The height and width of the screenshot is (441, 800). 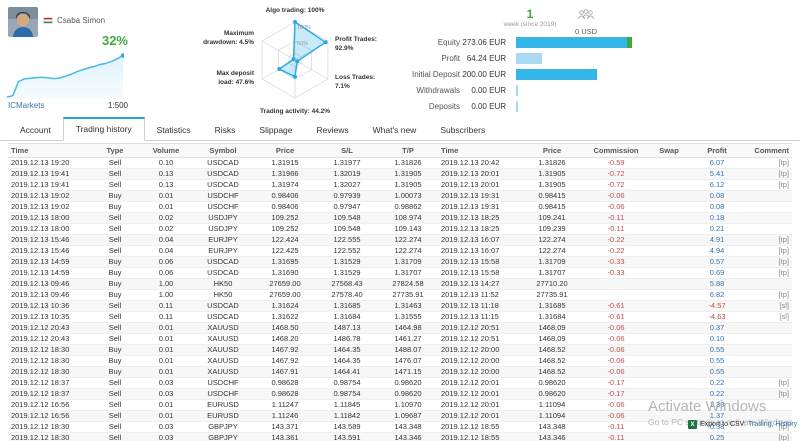 I want to click on cell: 143.348, so click(x=408, y=427).